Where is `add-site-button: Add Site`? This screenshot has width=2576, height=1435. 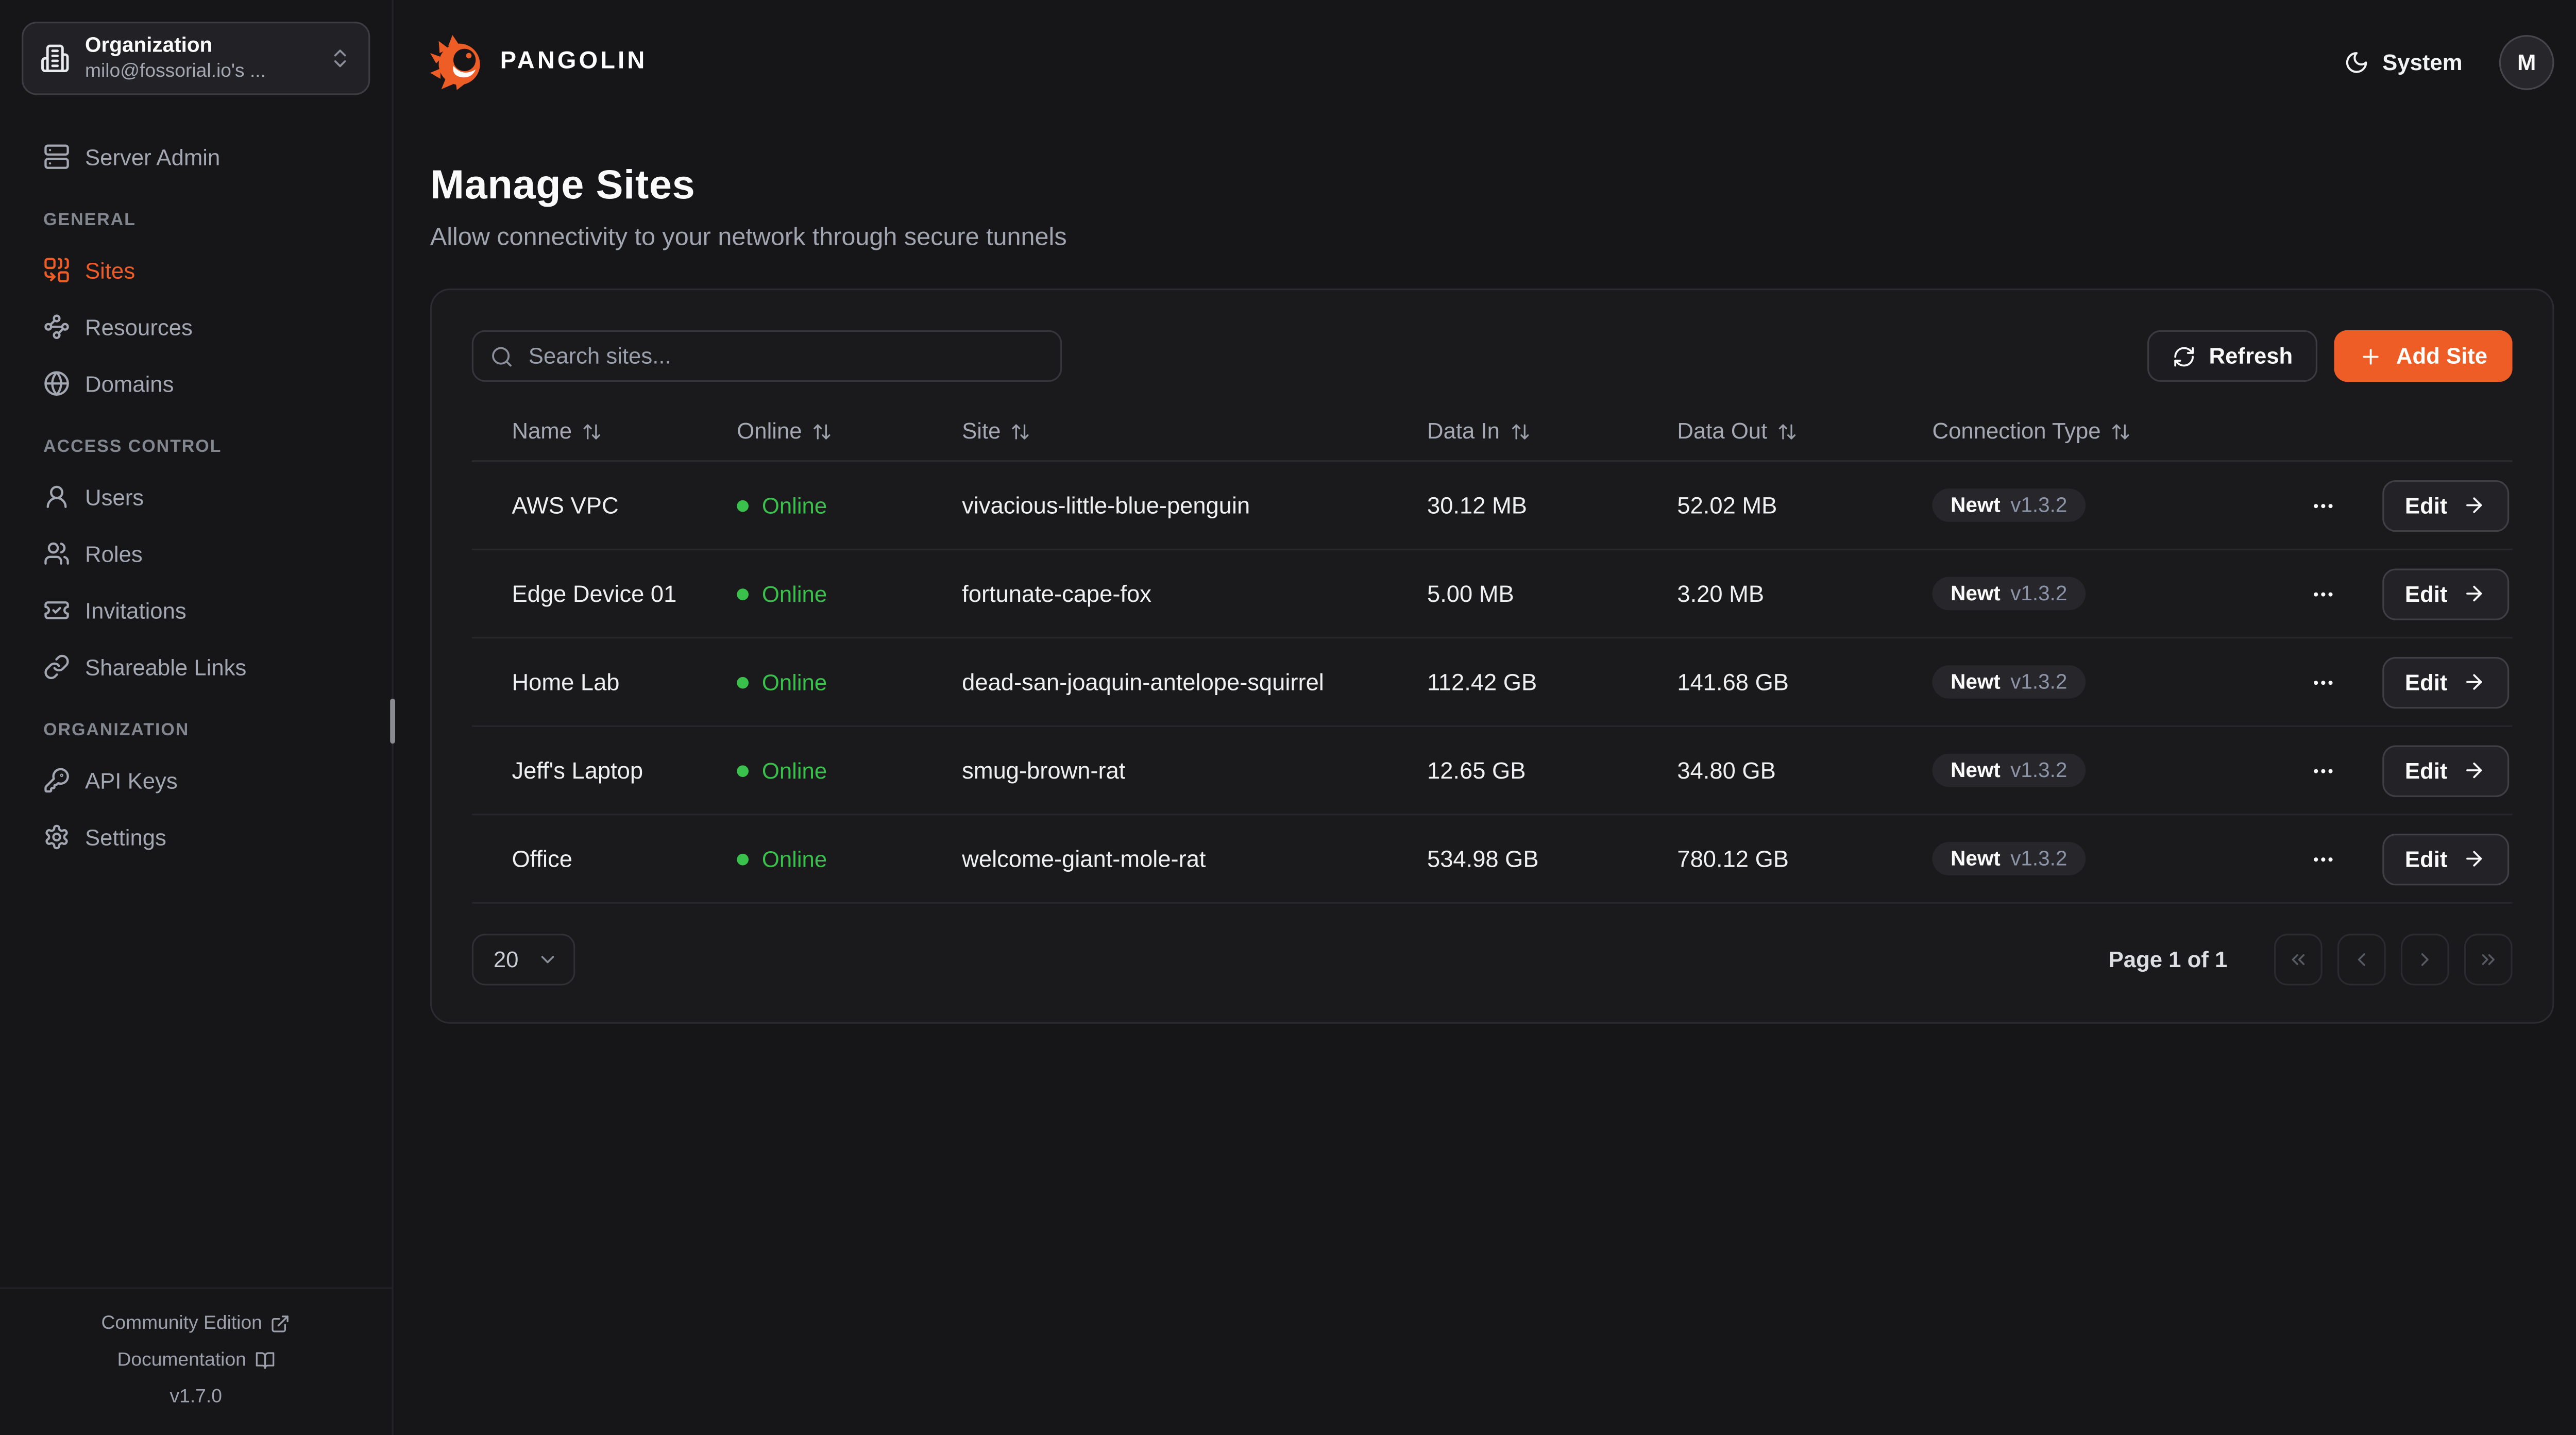
add-site-button: Add Site is located at coordinates (2423, 356).